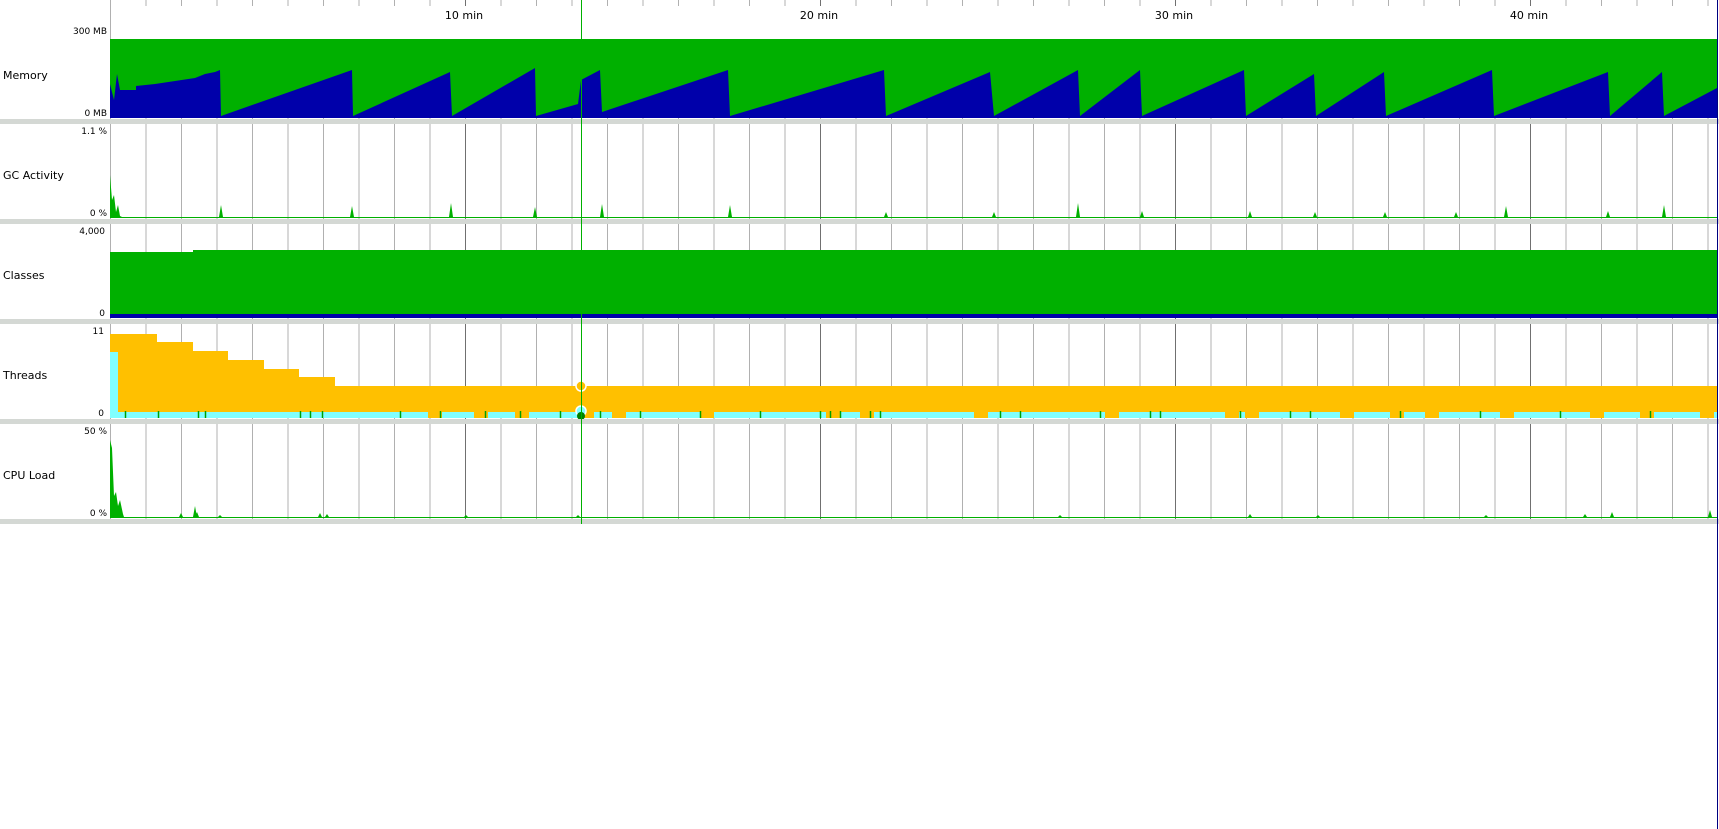 The width and height of the screenshot is (1719, 829). I want to click on time-tick-label: 20 min, so click(819, 15).